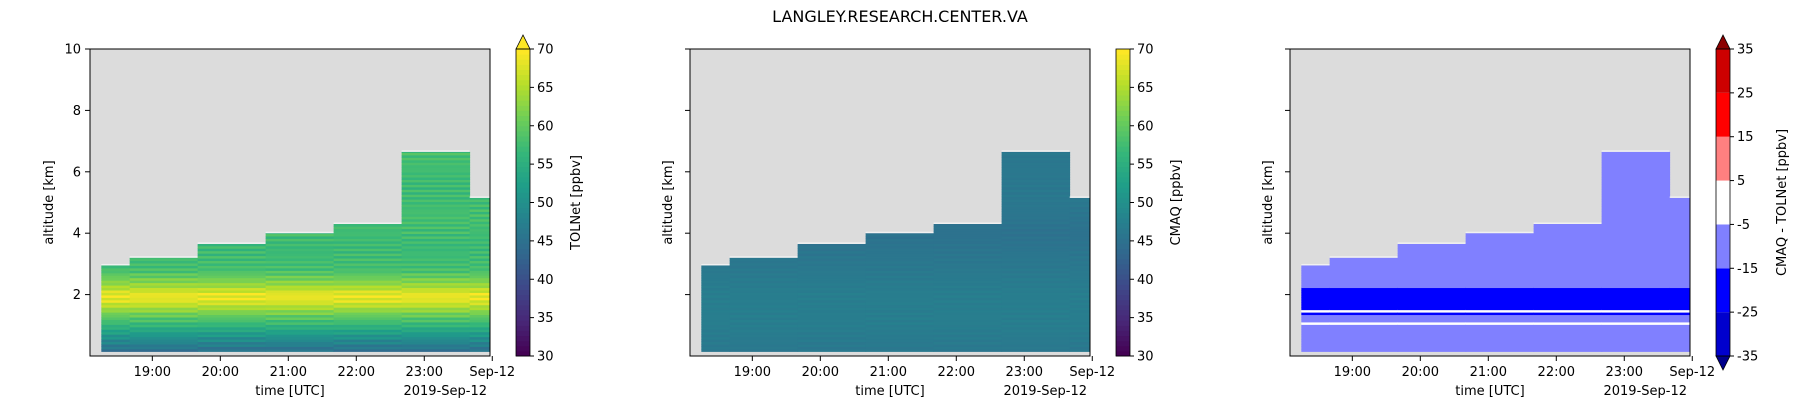  I want to click on column-top-edge, so click(1635, 151).